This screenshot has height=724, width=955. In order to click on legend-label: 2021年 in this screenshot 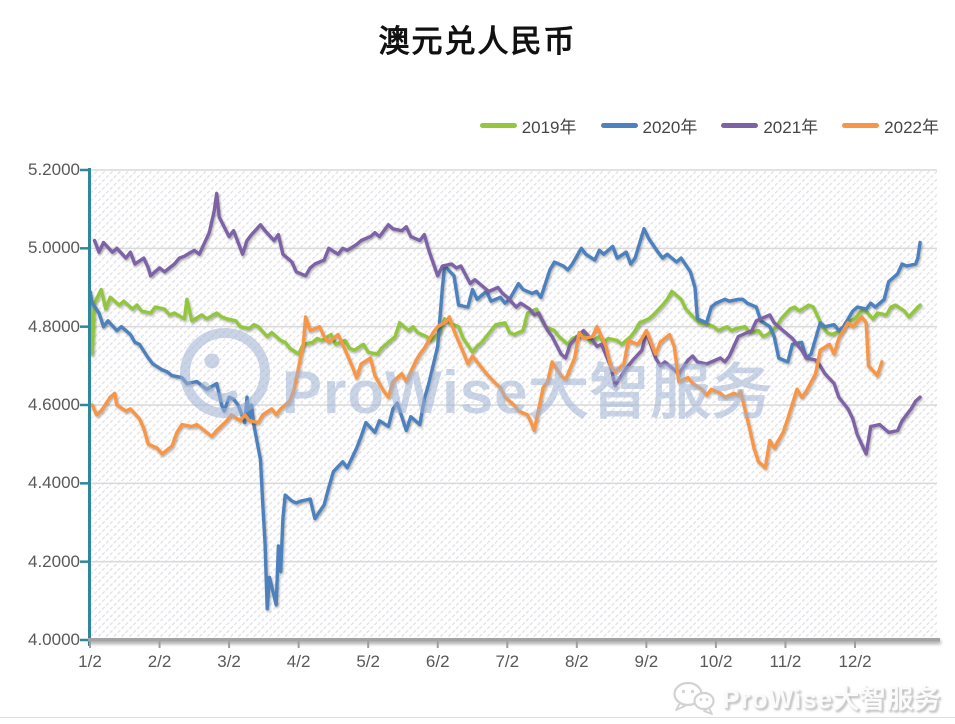, I will do `click(791, 127)`.